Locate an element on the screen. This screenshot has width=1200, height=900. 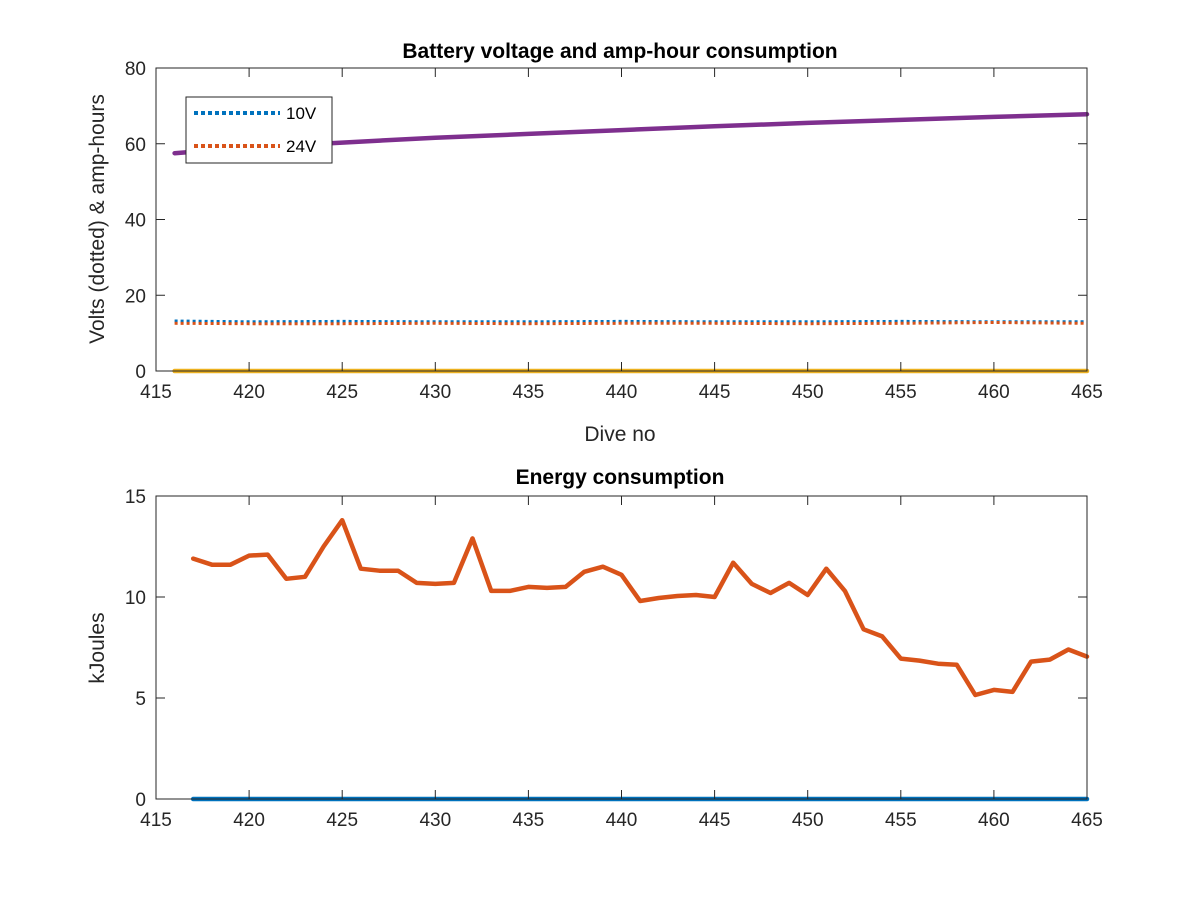
x-tick-label-bottom: 460 is located at coordinates (994, 820).